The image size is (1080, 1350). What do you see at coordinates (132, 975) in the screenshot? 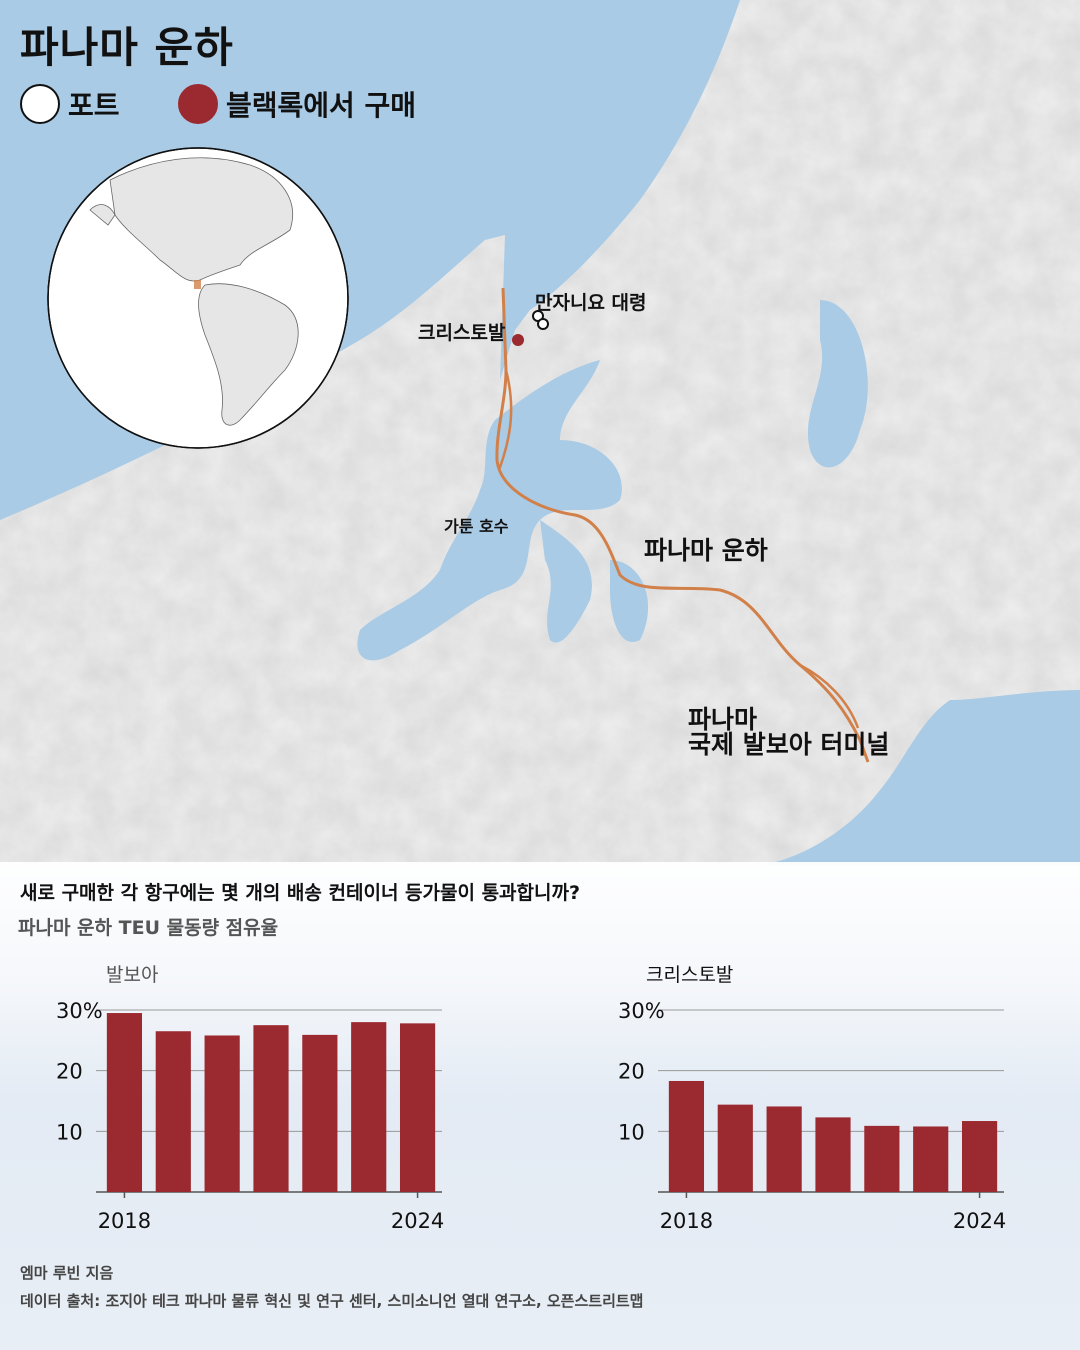
I see `chart-title-balboa: 발보아` at bounding box center [132, 975].